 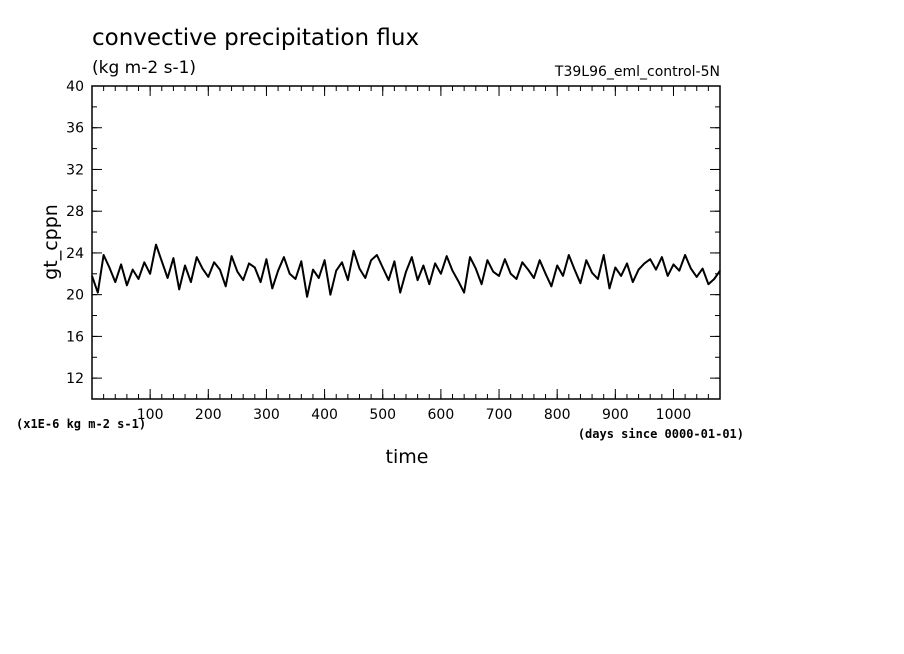 I want to click on x-tick-label: 1000, so click(x=674, y=415).